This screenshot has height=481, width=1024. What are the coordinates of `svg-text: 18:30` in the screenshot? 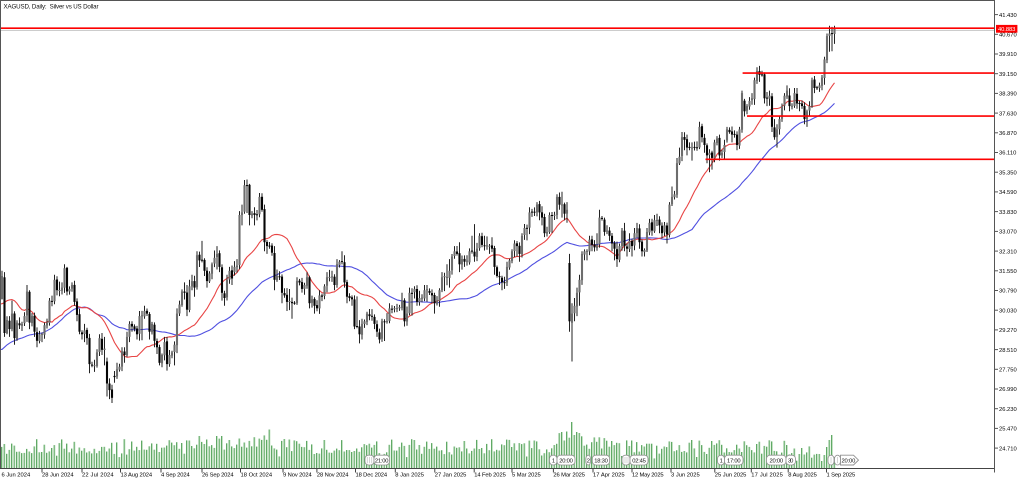 It's located at (601, 461).